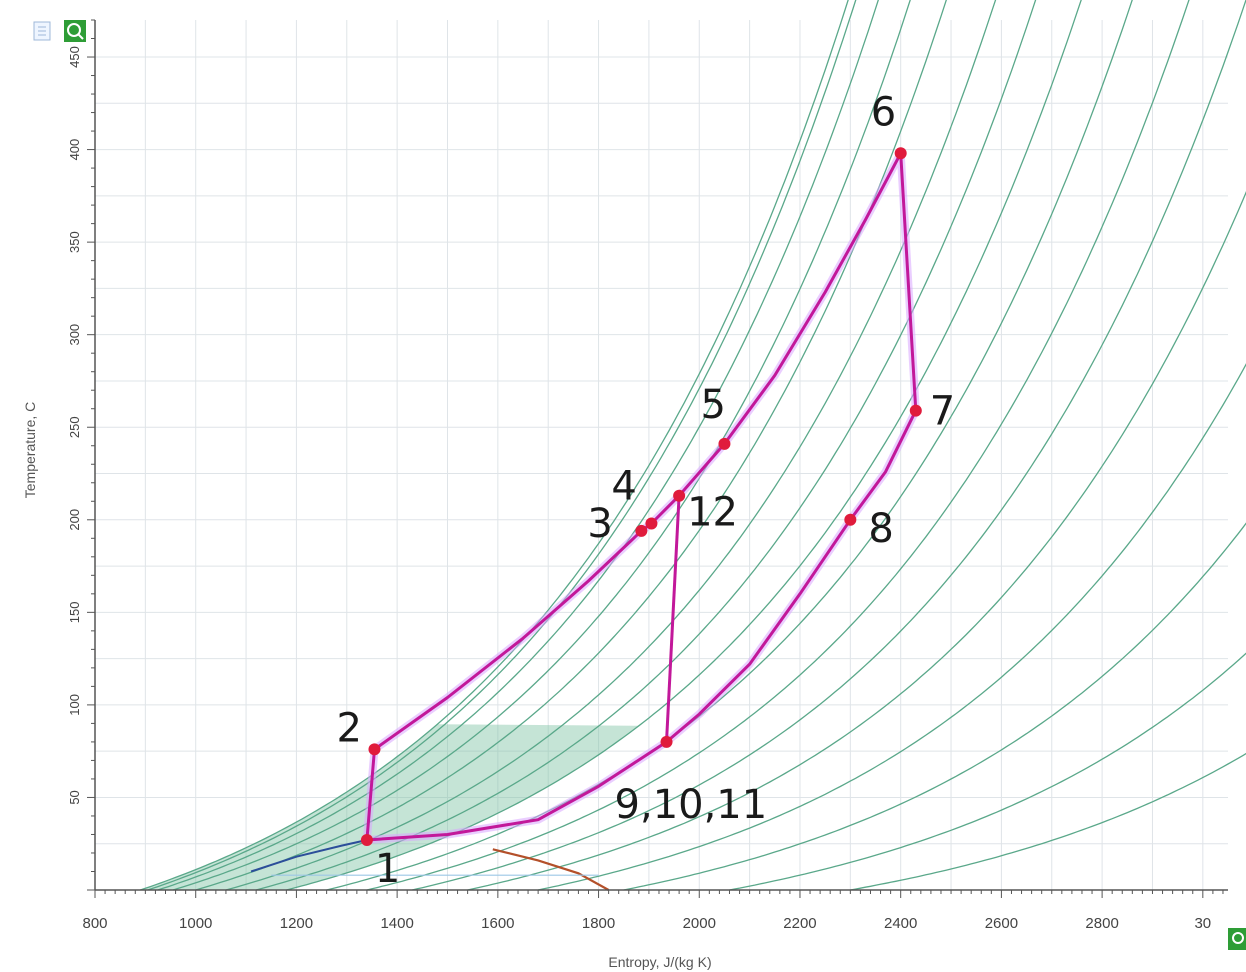  What do you see at coordinates (74, 520) in the screenshot?
I see `y-tick-label: 200` at bounding box center [74, 520].